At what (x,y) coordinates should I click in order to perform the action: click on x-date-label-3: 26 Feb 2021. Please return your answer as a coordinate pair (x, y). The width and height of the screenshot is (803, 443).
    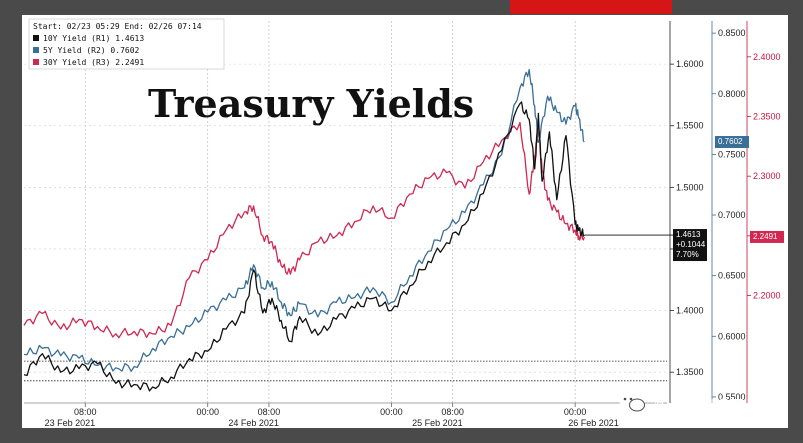
    Looking at the image, I should click on (593, 423).